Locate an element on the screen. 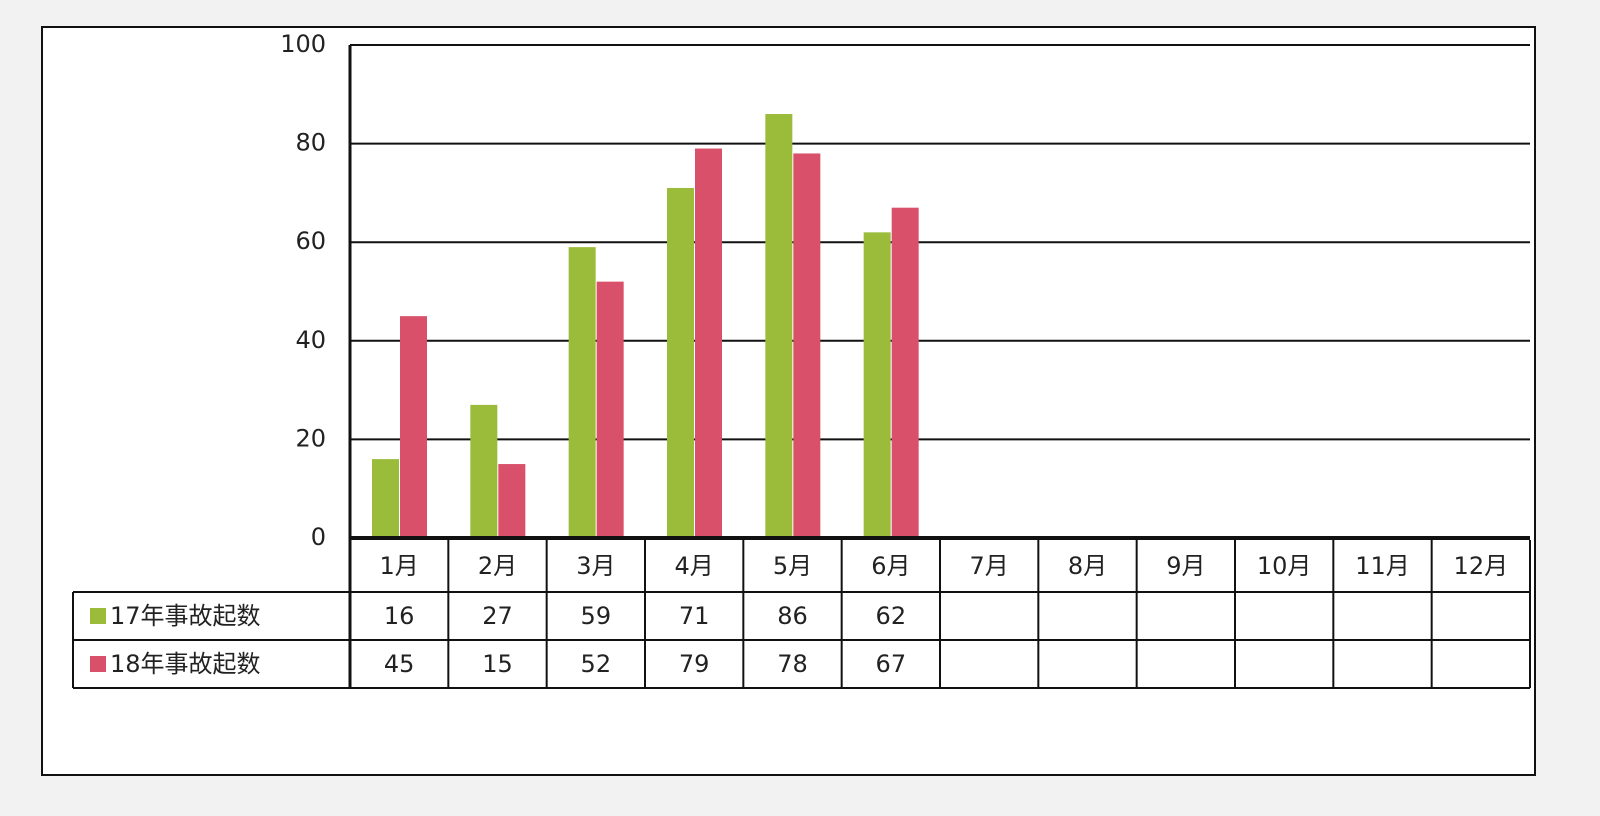 The width and height of the screenshot is (1600, 816). x-tick-label: 1月 is located at coordinates (399, 566).